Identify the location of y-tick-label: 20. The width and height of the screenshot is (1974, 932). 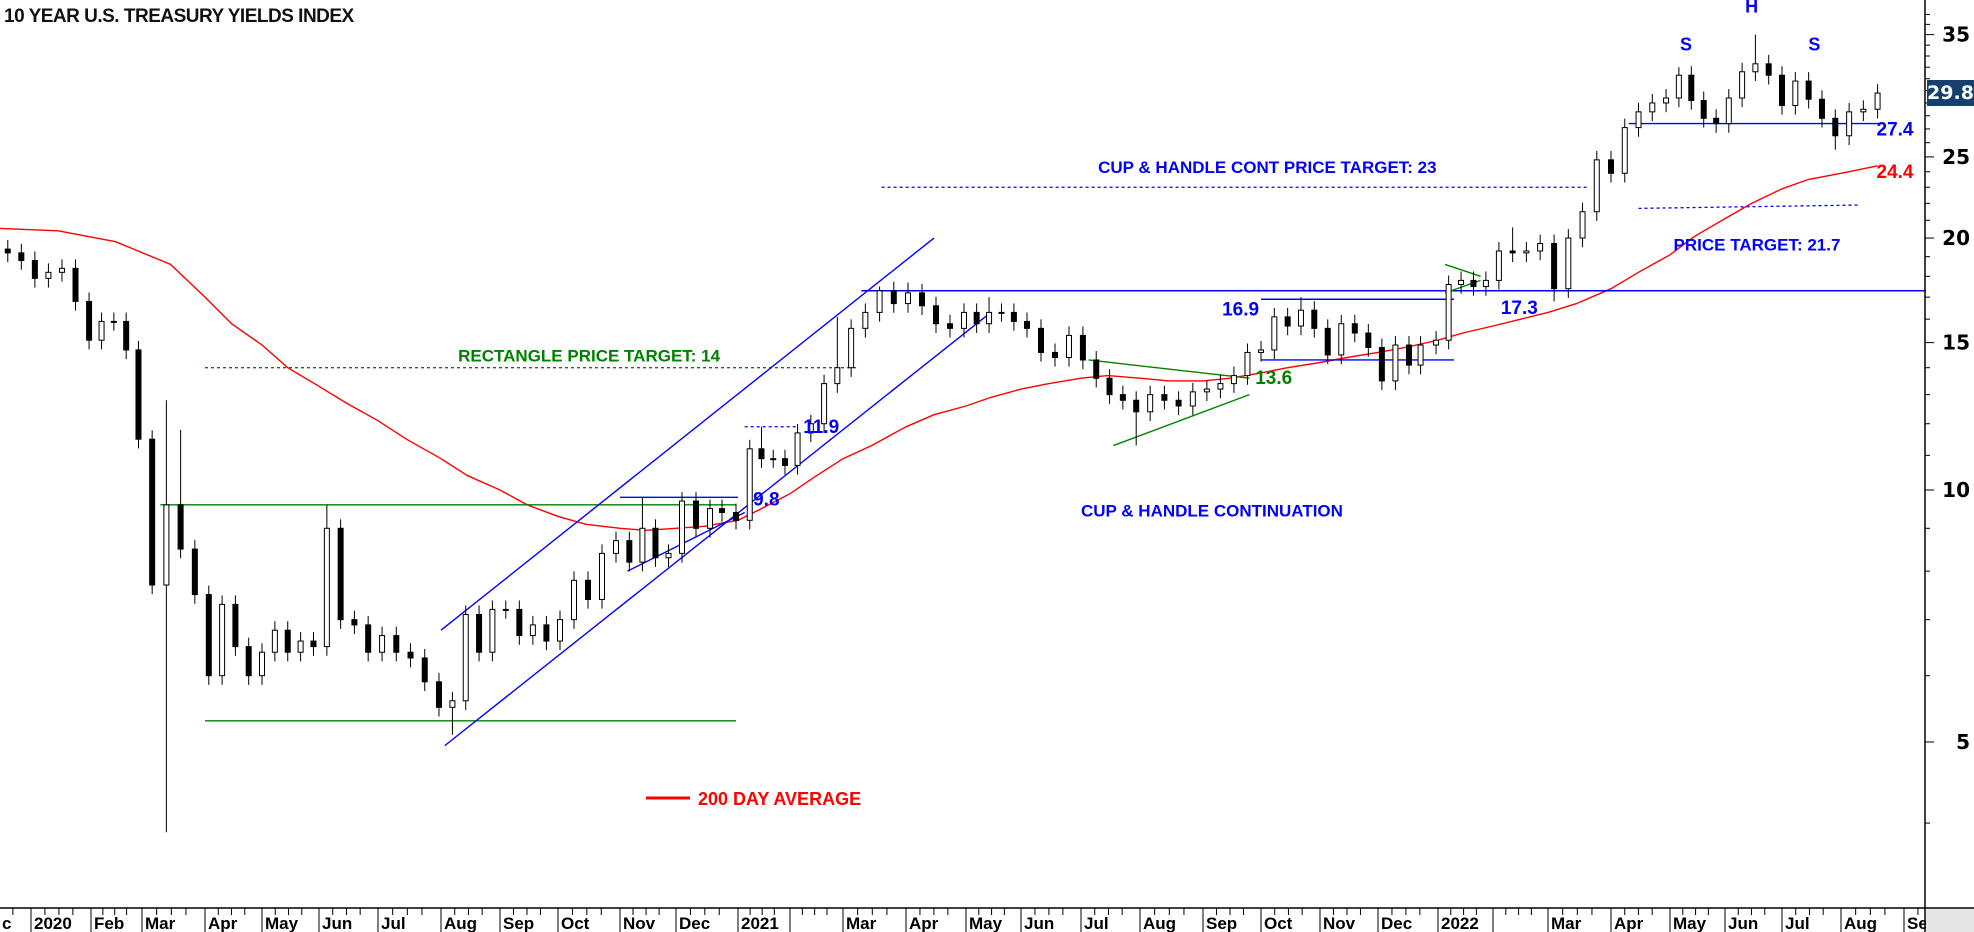
(1956, 238).